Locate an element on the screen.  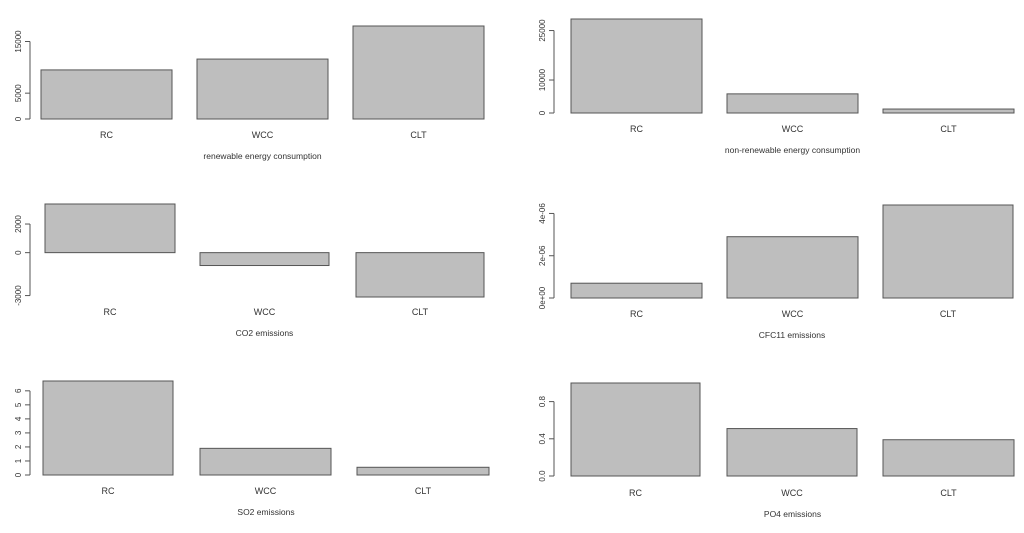
y-tick-label-4-0: 0 is located at coordinates (18, 474).